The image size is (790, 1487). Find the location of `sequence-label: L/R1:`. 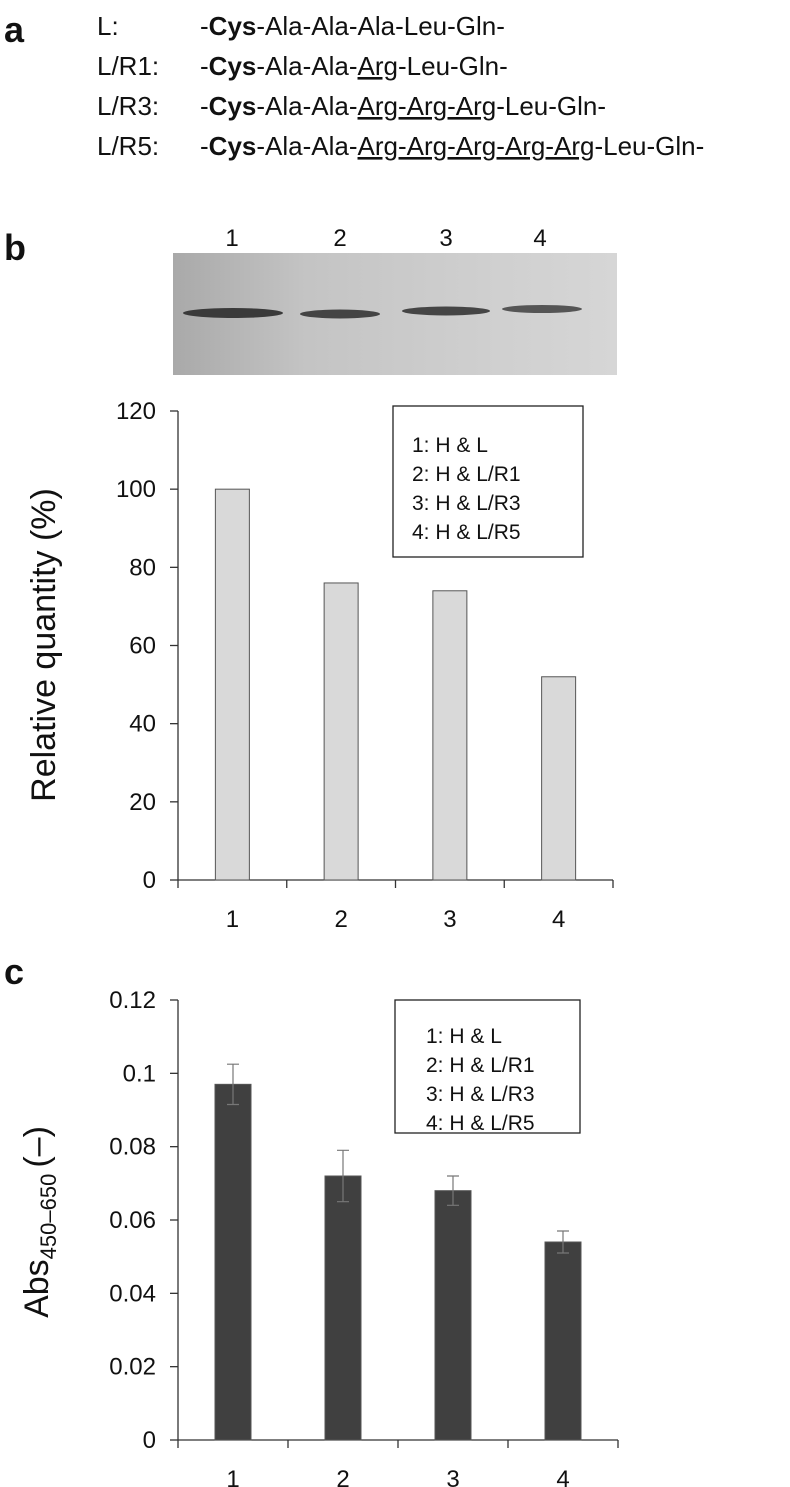

sequence-label: L/R1: is located at coordinates (128, 66).